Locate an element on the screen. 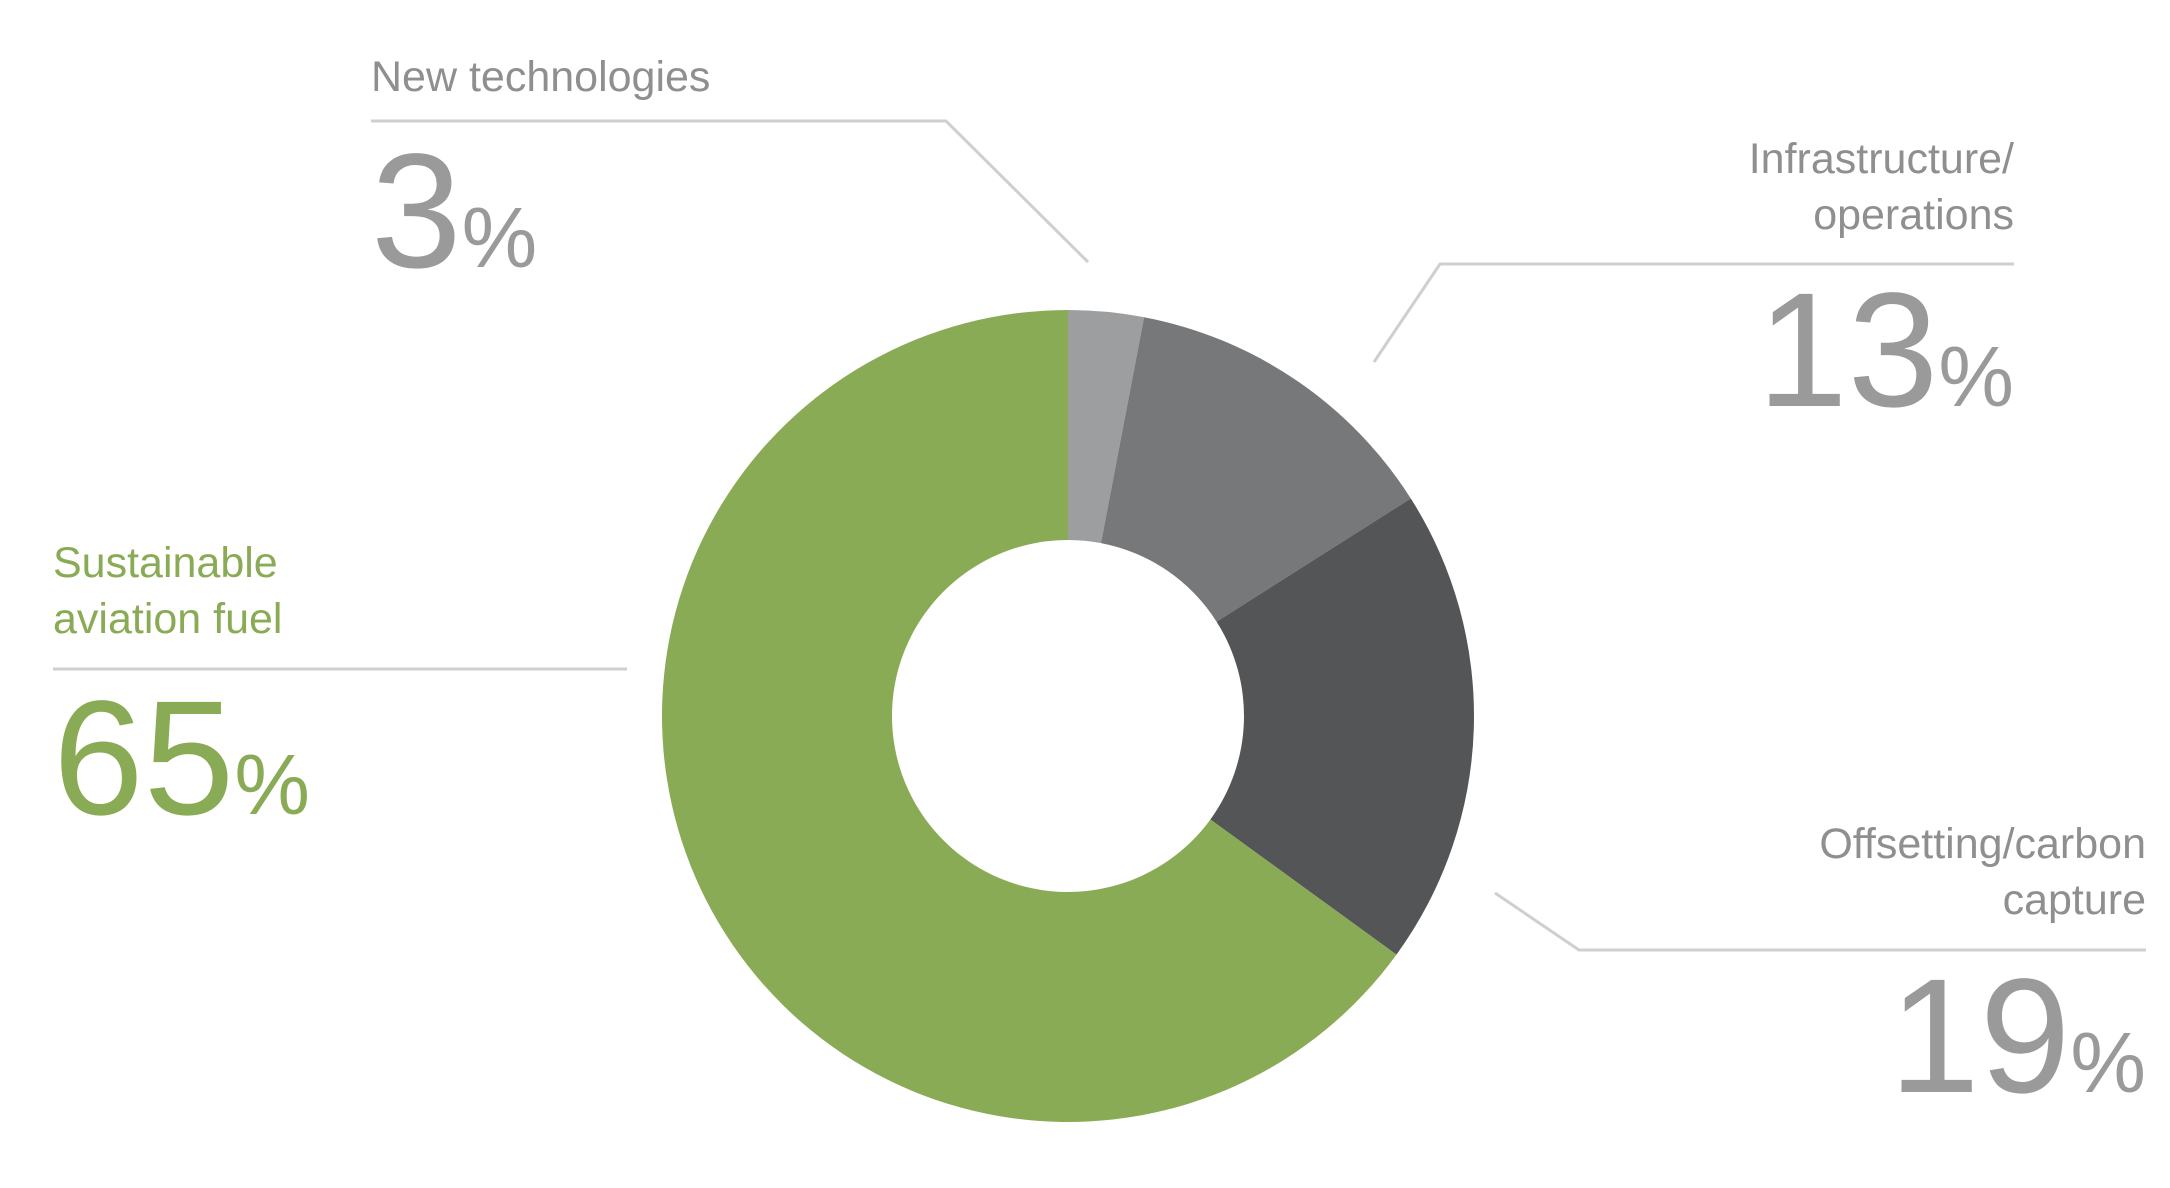 The width and height of the screenshot is (2170, 1188). value-label: 13% is located at coordinates (1885, 349).